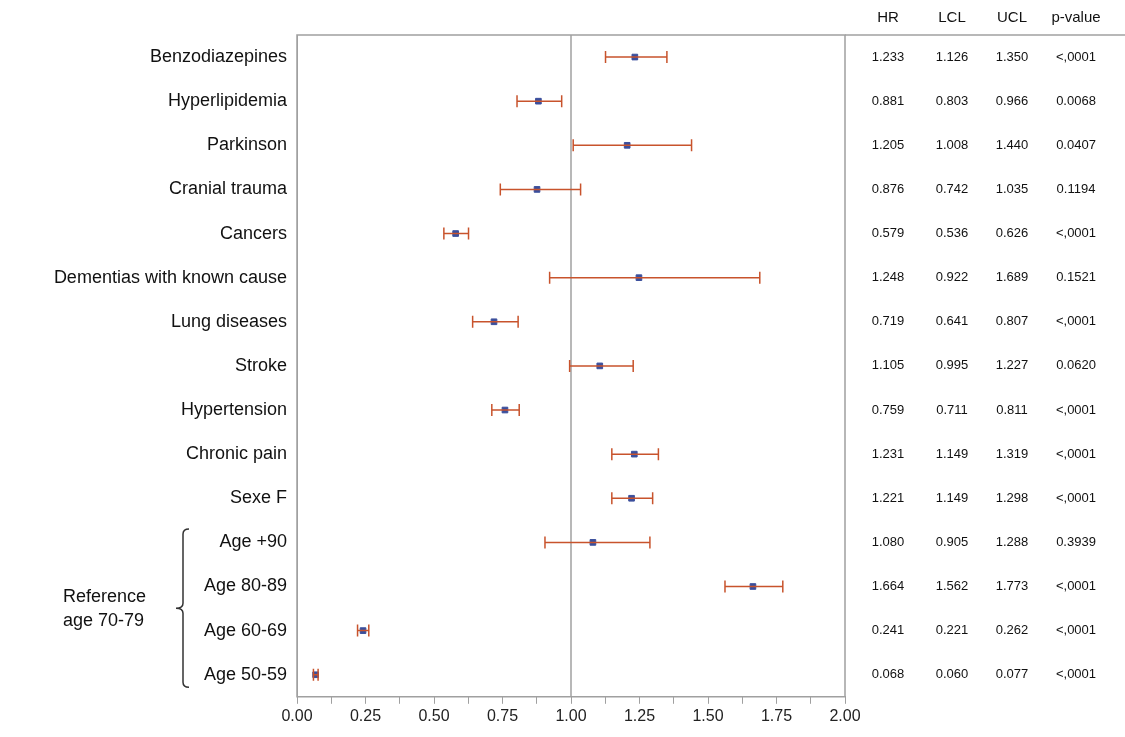 The height and width of the screenshot is (737, 1125). Describe the element at coordinates (952, 630) in the screenshot. I see `text: 0.221` at that location.